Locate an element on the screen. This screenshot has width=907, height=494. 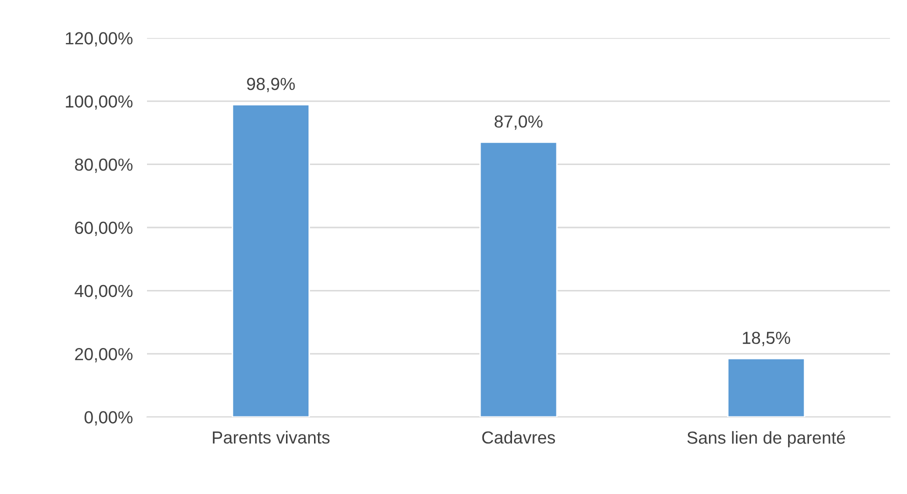
y-tick-label: 40,00% is located at coordinates (103, 292).